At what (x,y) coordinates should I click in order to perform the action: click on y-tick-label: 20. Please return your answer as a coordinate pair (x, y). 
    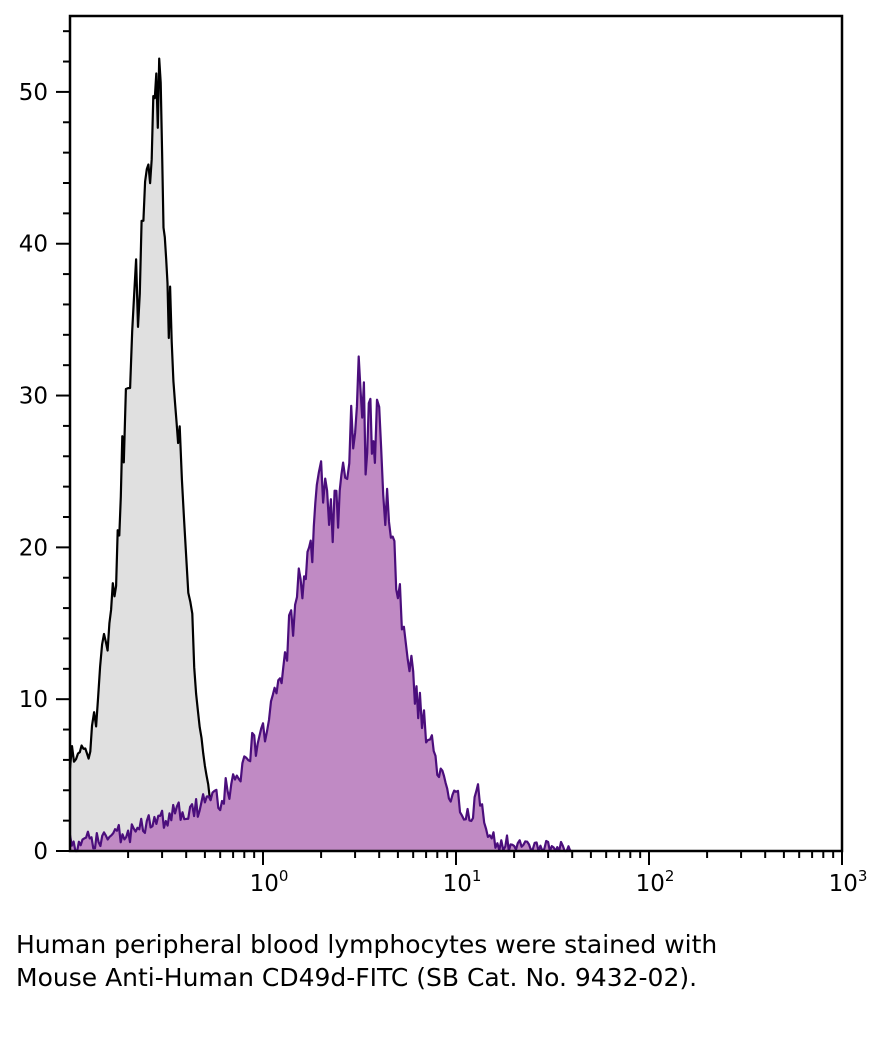
    Looking at the image, I should click on (33, 548).